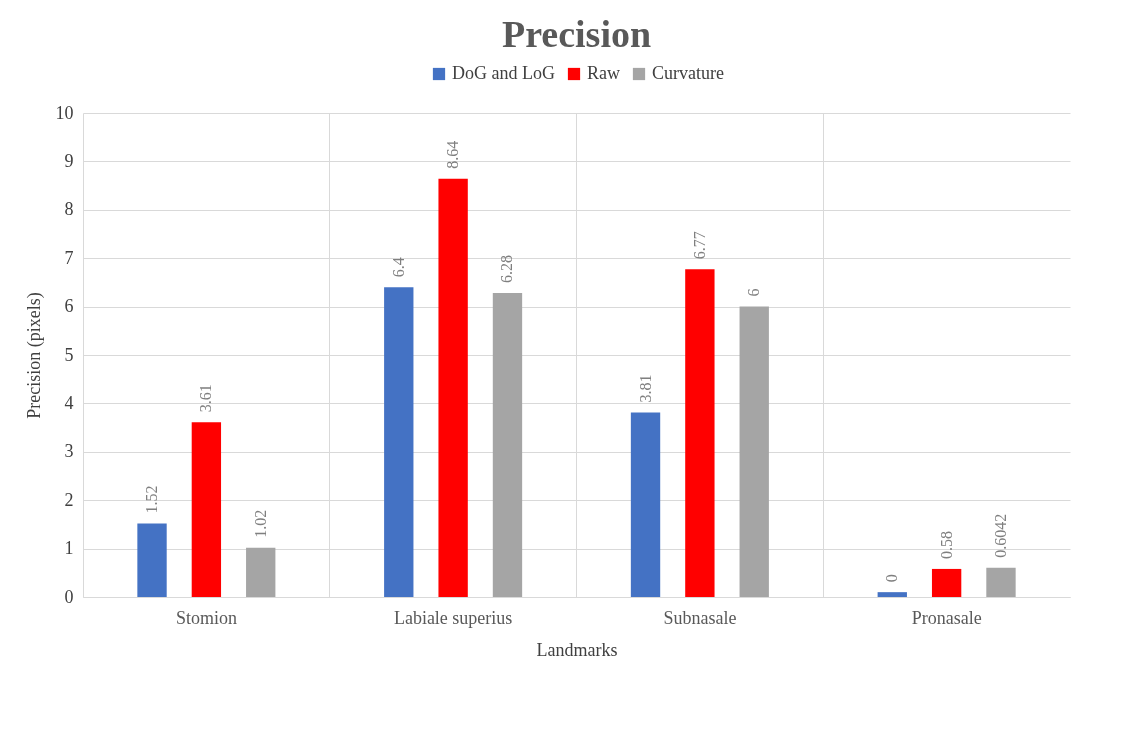 Image resolution: width=1134 pixels, height=752 pixels. I want to click on legend-label: Raw, so click(603, 73).